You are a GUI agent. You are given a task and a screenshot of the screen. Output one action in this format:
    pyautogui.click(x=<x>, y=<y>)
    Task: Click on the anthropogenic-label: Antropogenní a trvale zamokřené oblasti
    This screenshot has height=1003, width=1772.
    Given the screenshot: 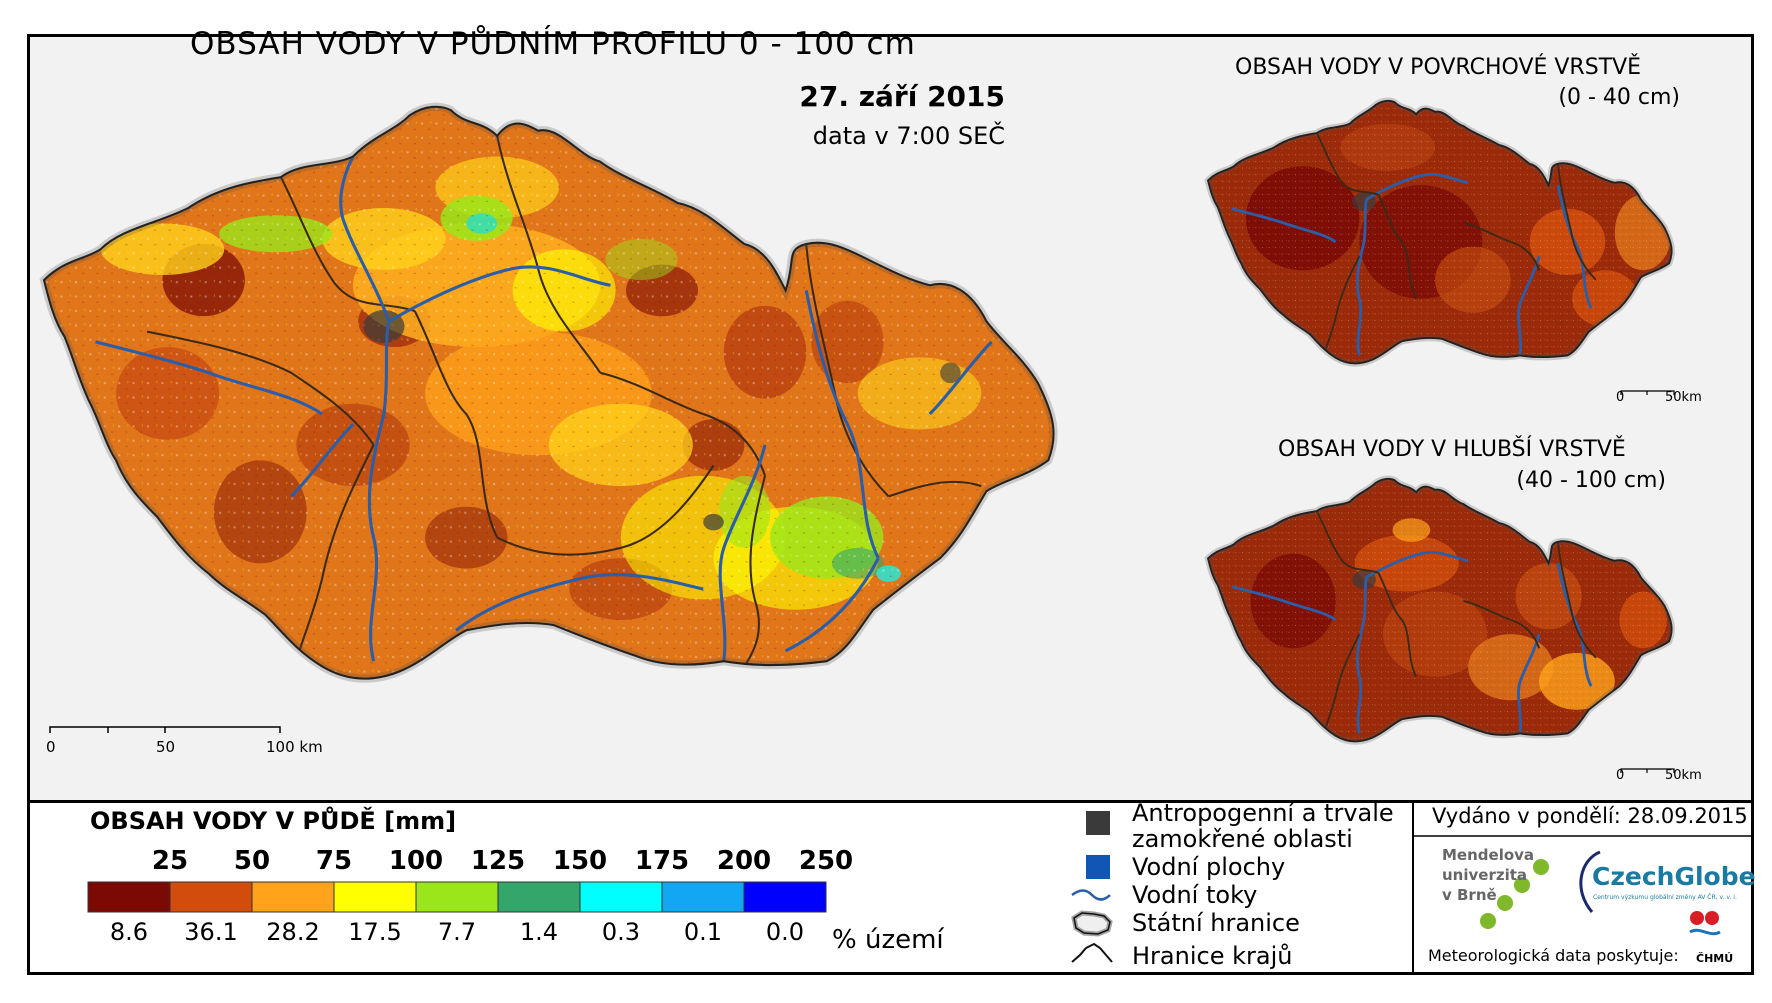 What is the action you would take?
    pyautogui.click(x=1263, y=826)
    